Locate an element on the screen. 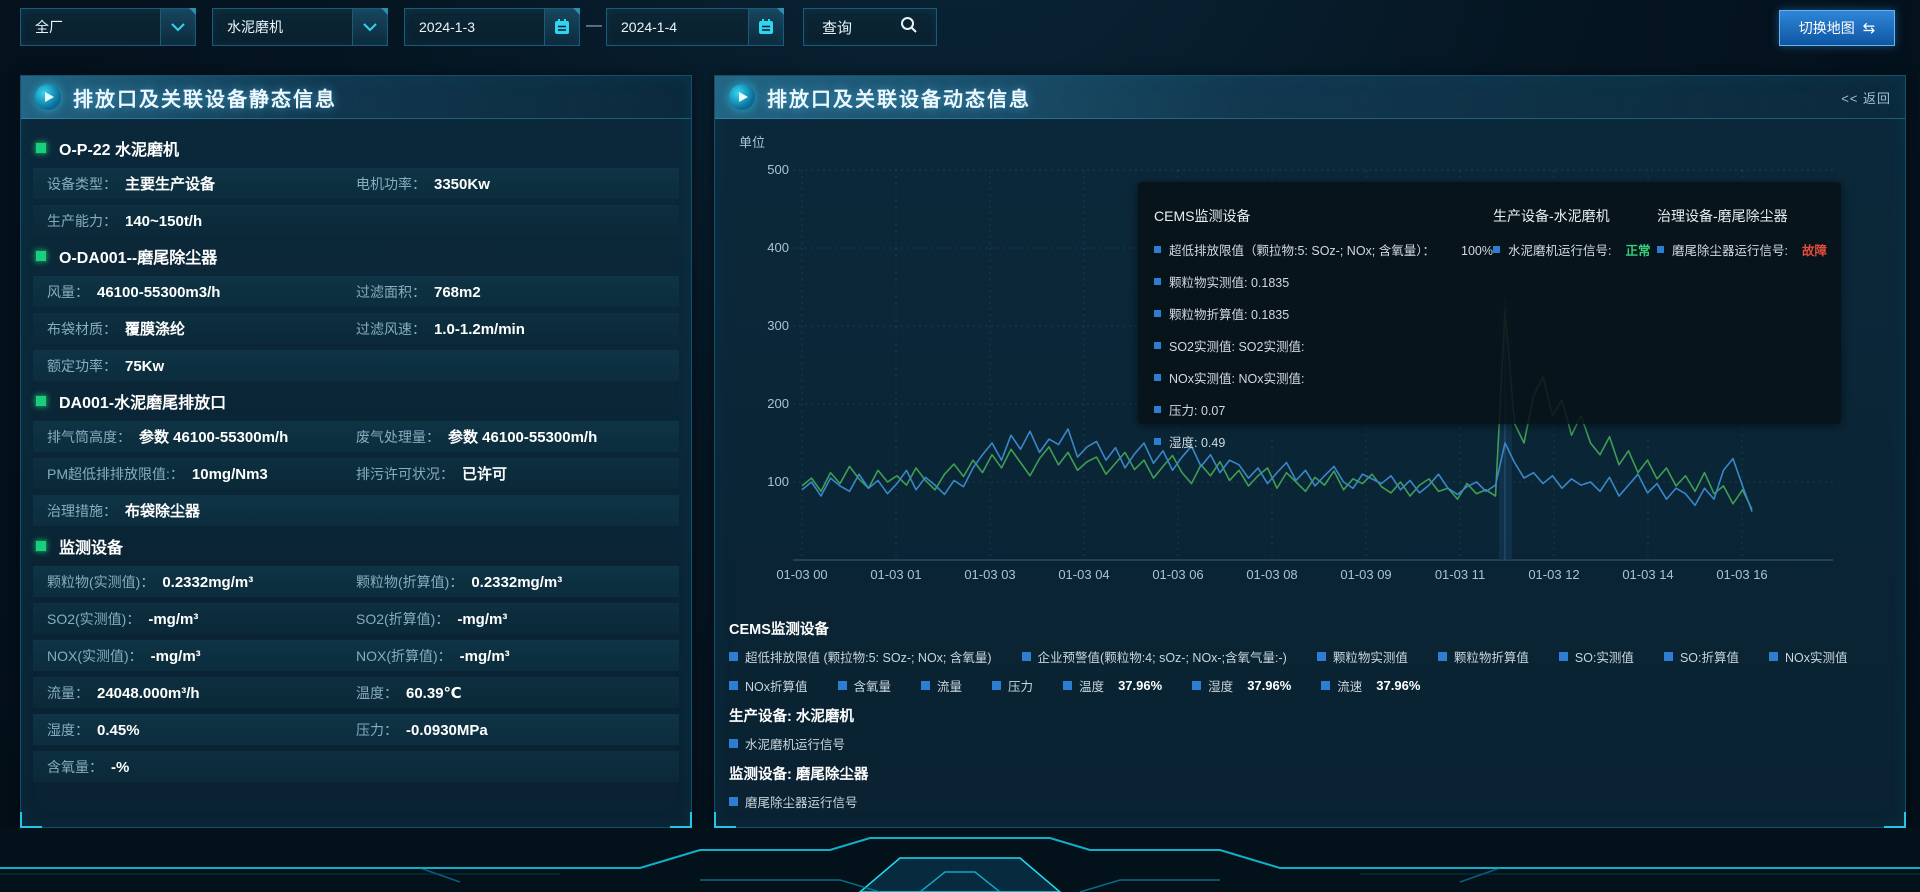 The width and height of the screenshot is (1920, 892). field-value: 1.0-1.2m/min is located at coordinates (479, 329).